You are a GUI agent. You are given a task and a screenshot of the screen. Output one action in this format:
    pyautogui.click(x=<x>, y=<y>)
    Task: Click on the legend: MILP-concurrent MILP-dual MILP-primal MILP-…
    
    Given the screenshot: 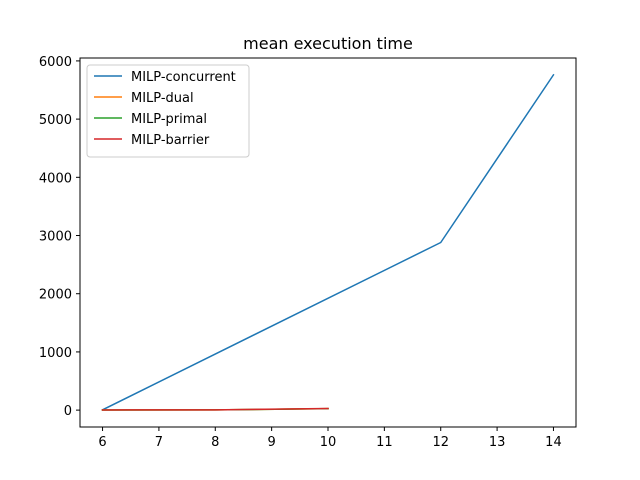 What is the action you would take?
    pyautogui.click(x=168, y=111)
    